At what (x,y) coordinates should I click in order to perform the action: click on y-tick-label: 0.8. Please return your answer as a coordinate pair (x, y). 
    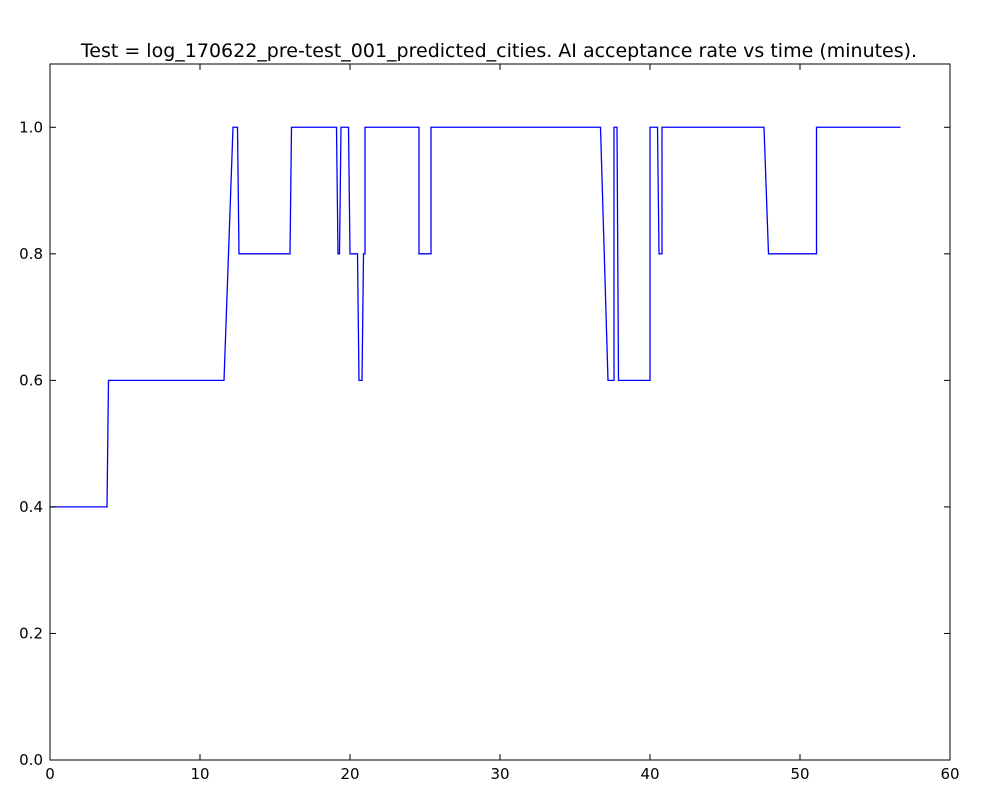
    Looking at the image, I should click on (31, 254).